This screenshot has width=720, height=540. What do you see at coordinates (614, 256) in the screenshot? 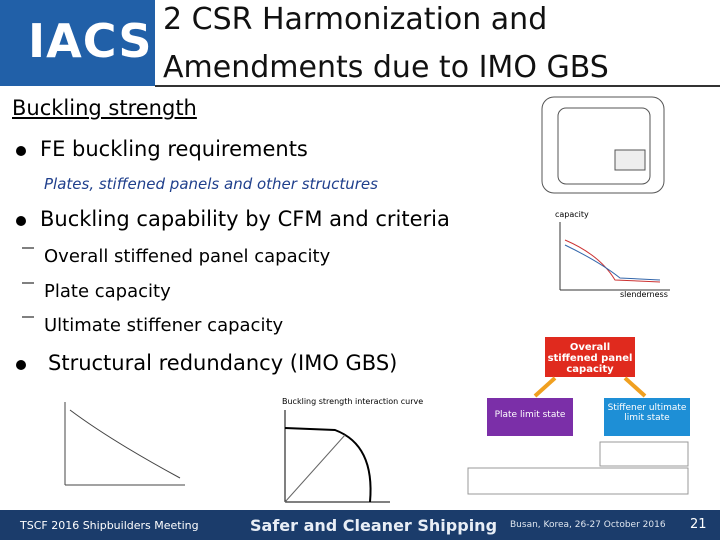
I see `capacity-graph` at bounding box center [614, 256].